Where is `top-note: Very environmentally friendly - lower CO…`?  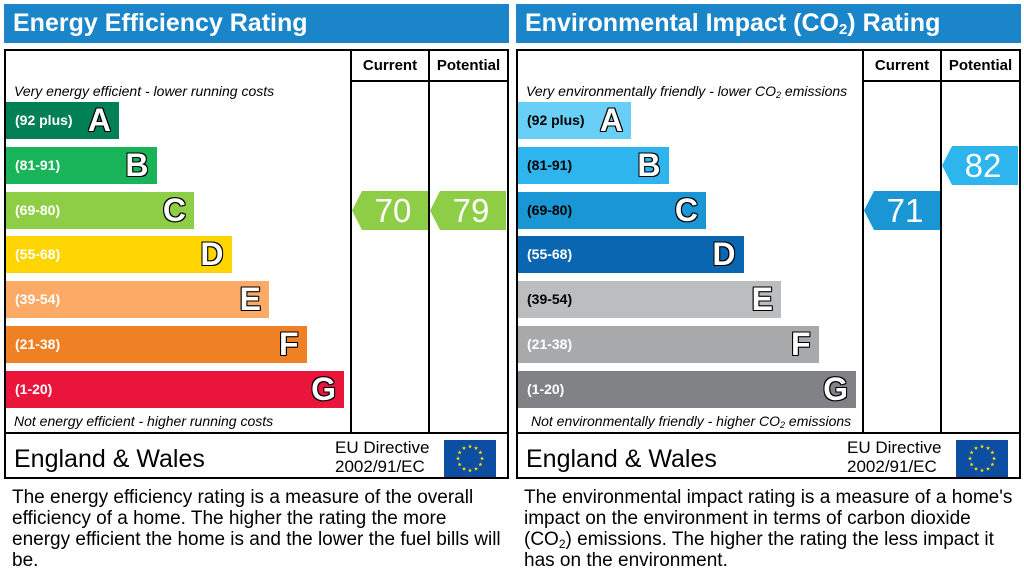
top-note: Very environmentally friendly - lower CO… is located at coordinates (687, 91).